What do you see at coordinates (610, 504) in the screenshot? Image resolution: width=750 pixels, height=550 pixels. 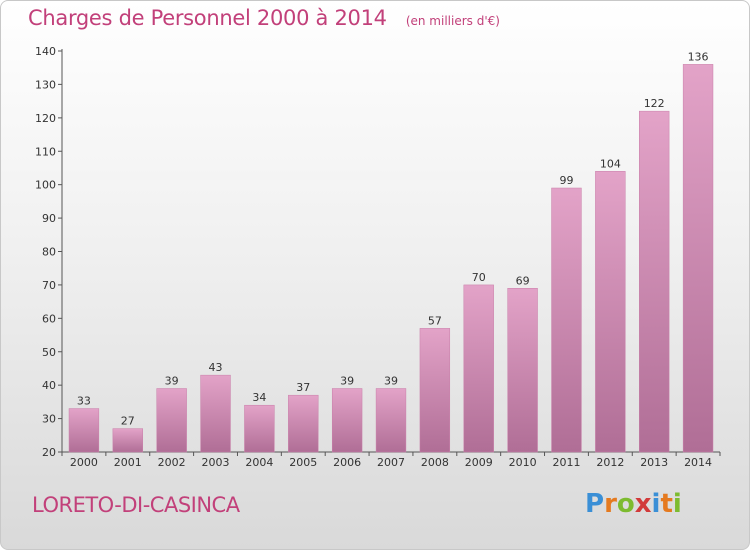 I see `logo-letter: r` at bounding box center [610, 504].